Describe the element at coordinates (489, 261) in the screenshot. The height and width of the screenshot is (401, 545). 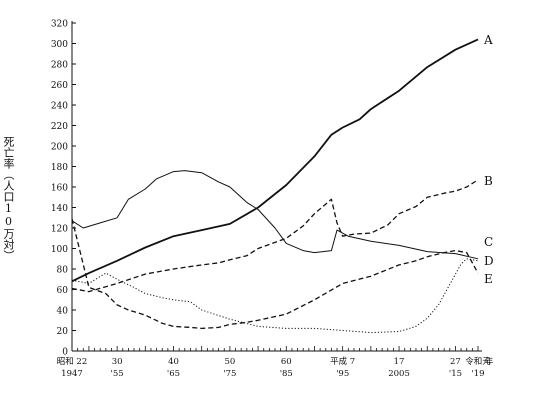
I see `series-label-D: D` at that location.